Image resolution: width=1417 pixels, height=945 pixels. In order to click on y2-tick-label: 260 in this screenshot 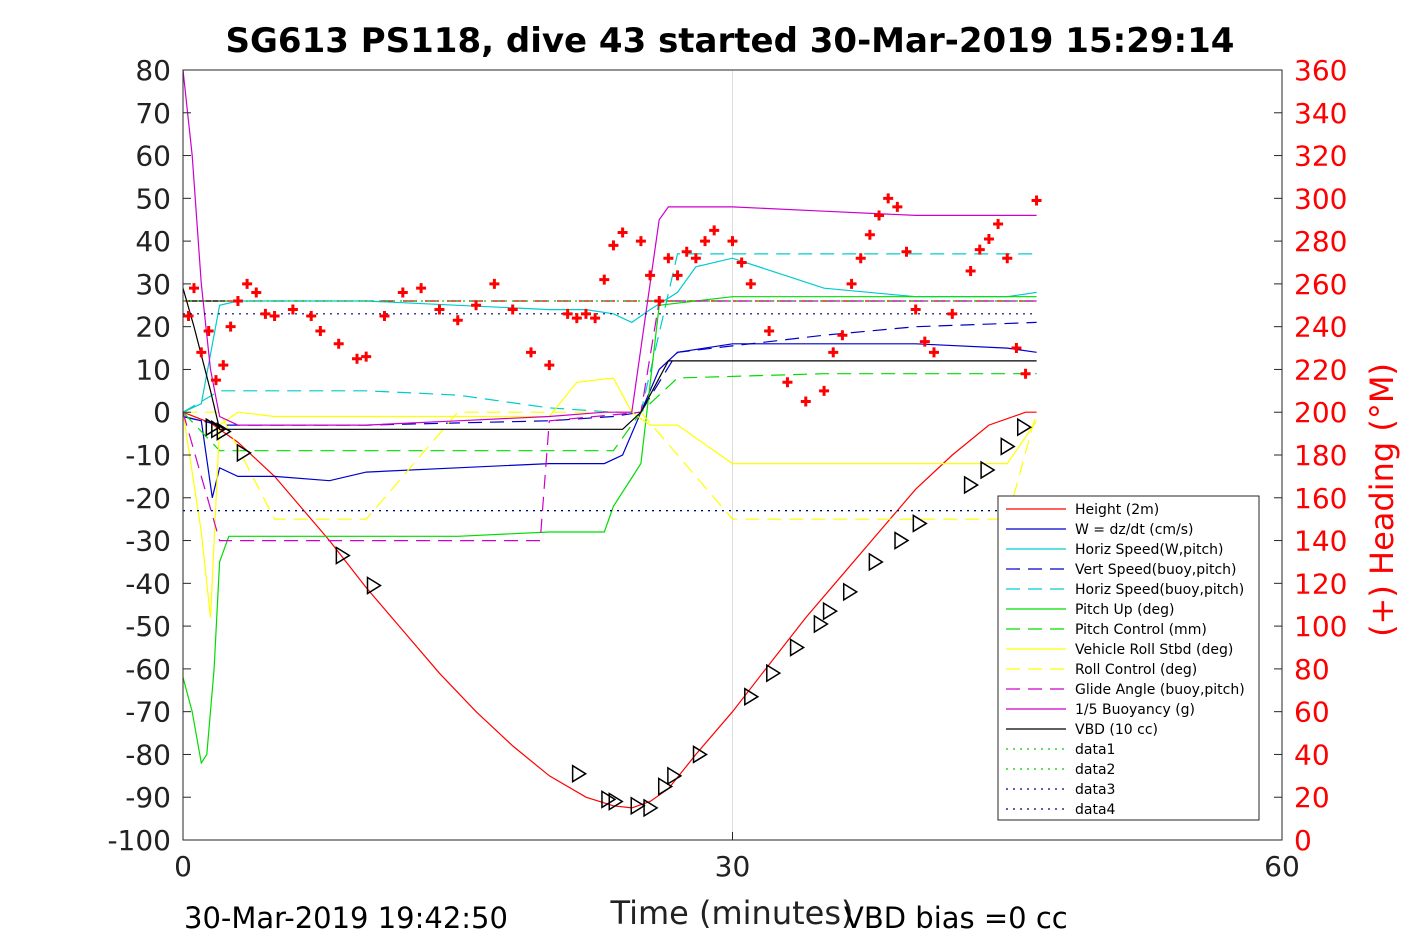, I will do `click(1320, 284)`.